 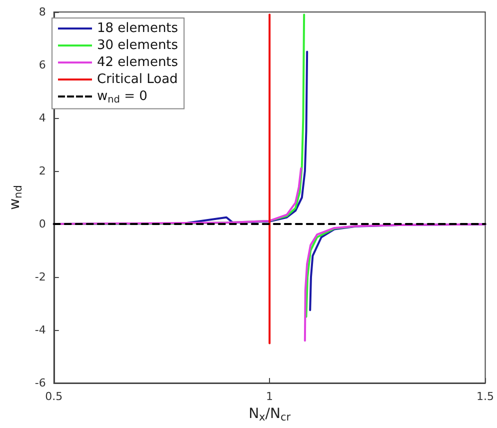 I want to click on y-tick-label: 4, so click(x=42, y=118).